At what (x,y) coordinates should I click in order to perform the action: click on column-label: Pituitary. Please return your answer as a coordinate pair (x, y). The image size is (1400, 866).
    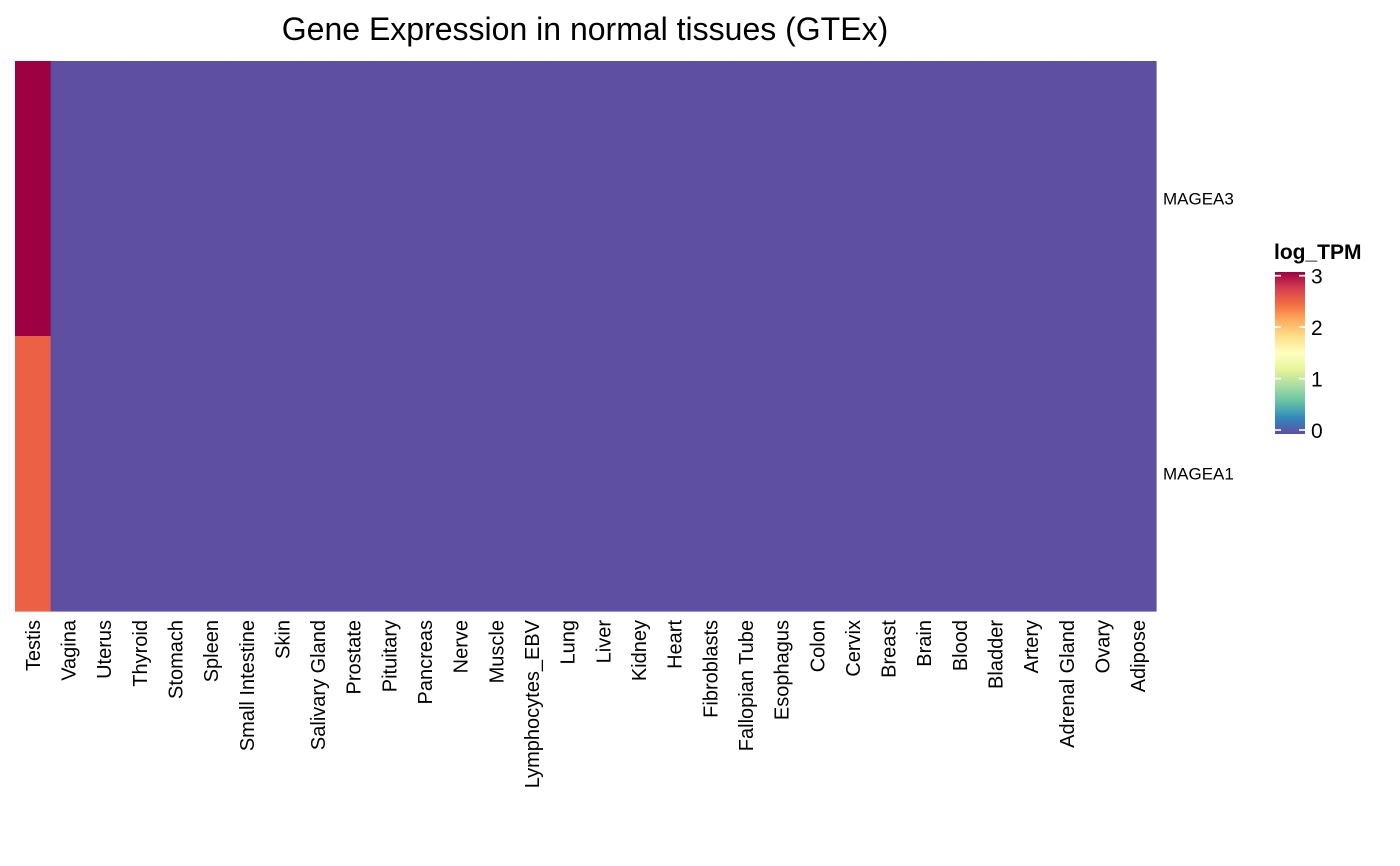
    Looking at the image, I should click on (390, 656).